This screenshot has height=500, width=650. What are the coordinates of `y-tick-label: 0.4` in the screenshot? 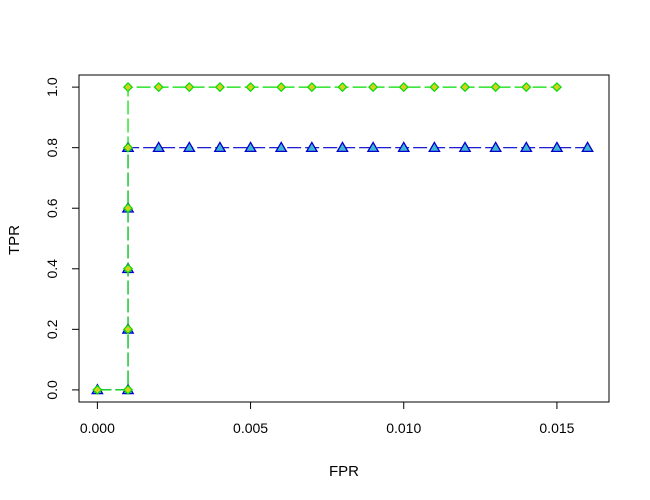 It's located at (52, 269).